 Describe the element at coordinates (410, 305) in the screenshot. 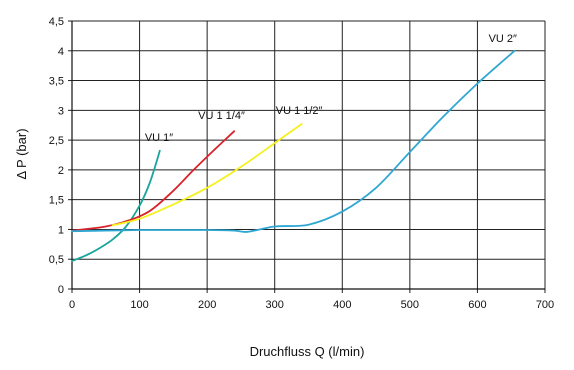

I see `x-tick-label: 500` at that location.